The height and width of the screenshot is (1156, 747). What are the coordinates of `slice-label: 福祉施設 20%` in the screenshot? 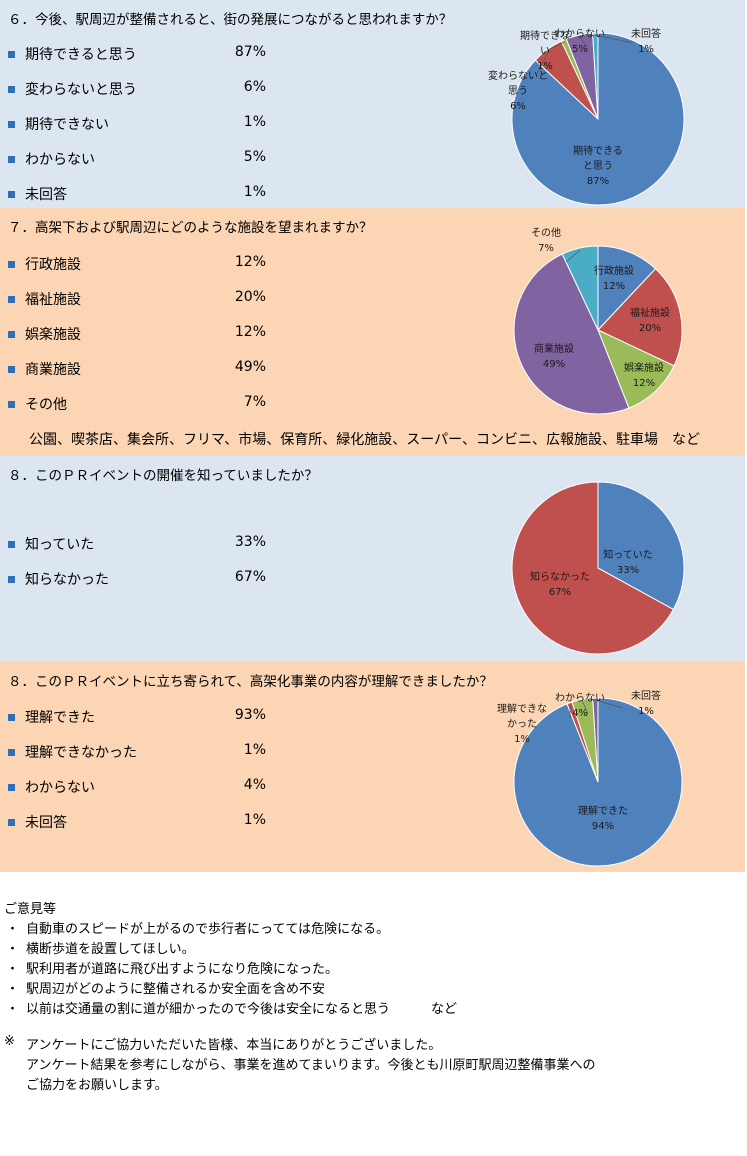 It's located at (650, 320).